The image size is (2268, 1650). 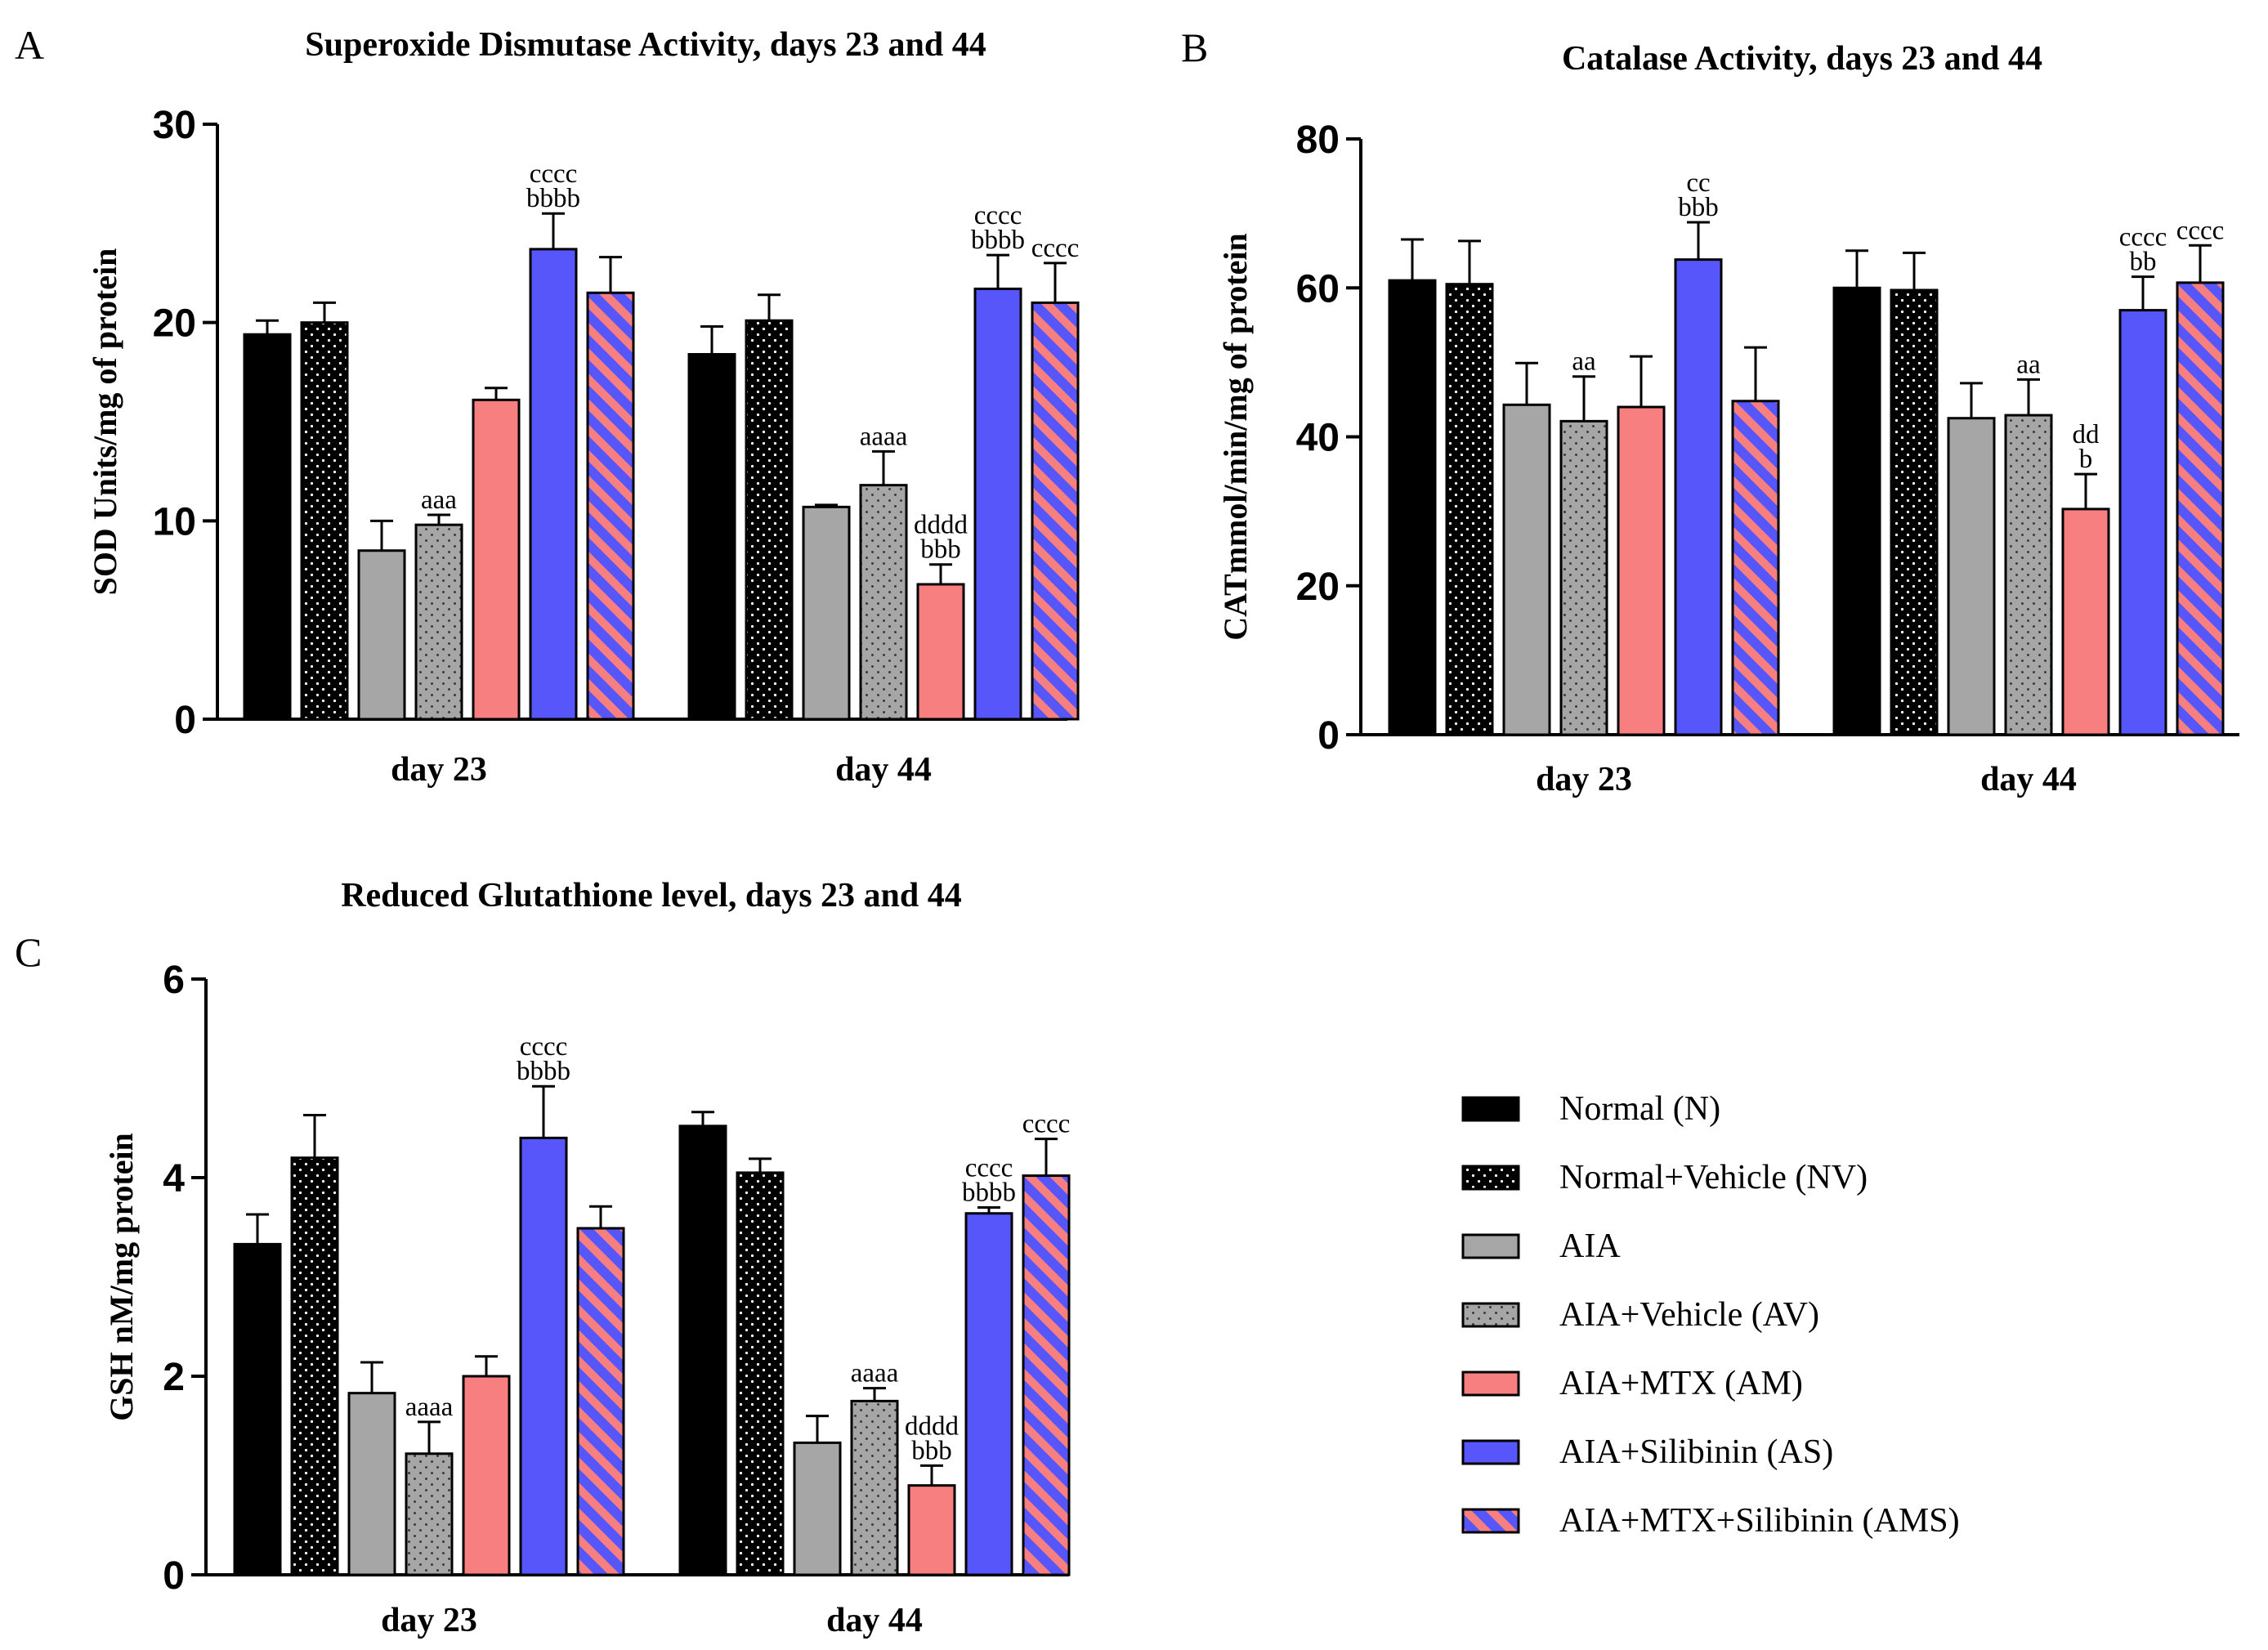 What do you see at coordinates (1235, 437) in the screenshot?
I see `y-axis-label: CATmmol/min/mg of protein` at bounding box center [1235, 437].